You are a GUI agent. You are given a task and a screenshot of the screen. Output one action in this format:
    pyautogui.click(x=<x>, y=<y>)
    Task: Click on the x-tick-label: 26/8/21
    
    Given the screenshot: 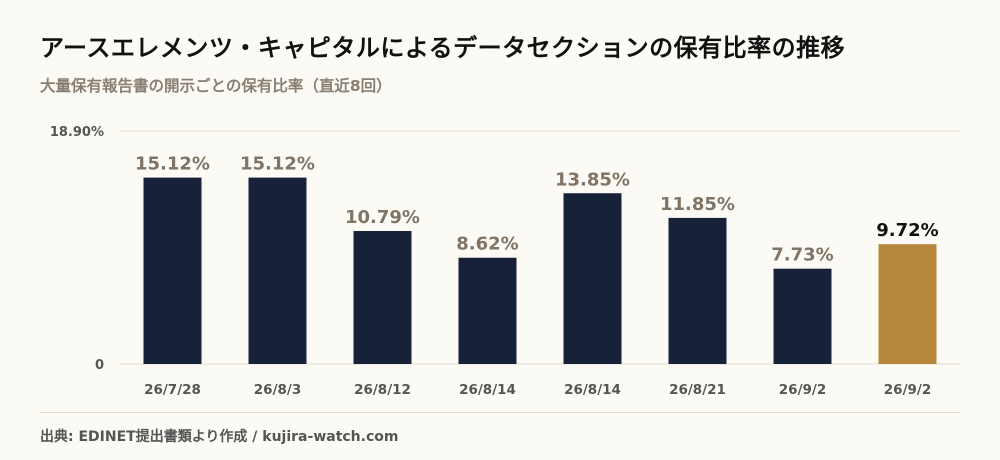 What is the action you would take?
    pyautogui.click(x=697, y=390)
    